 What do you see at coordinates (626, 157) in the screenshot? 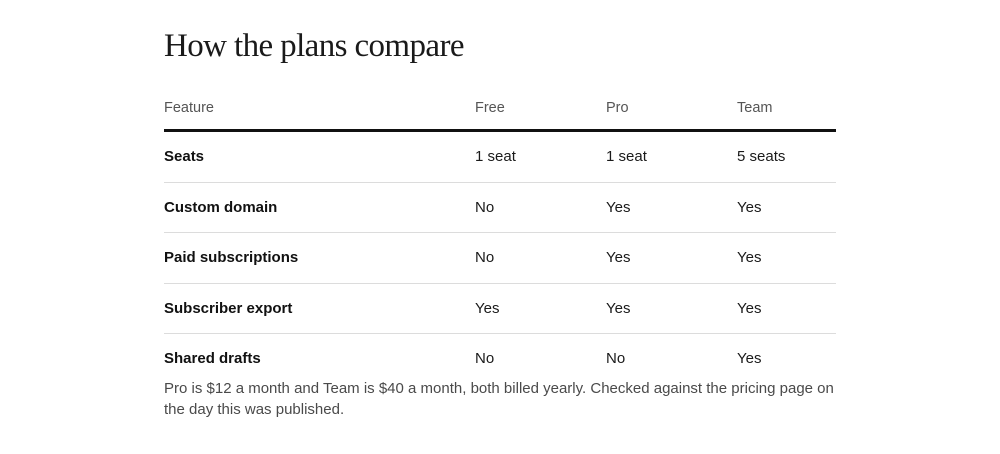
I see `pro-value: 1 seat` at bounding box center [626, 157].